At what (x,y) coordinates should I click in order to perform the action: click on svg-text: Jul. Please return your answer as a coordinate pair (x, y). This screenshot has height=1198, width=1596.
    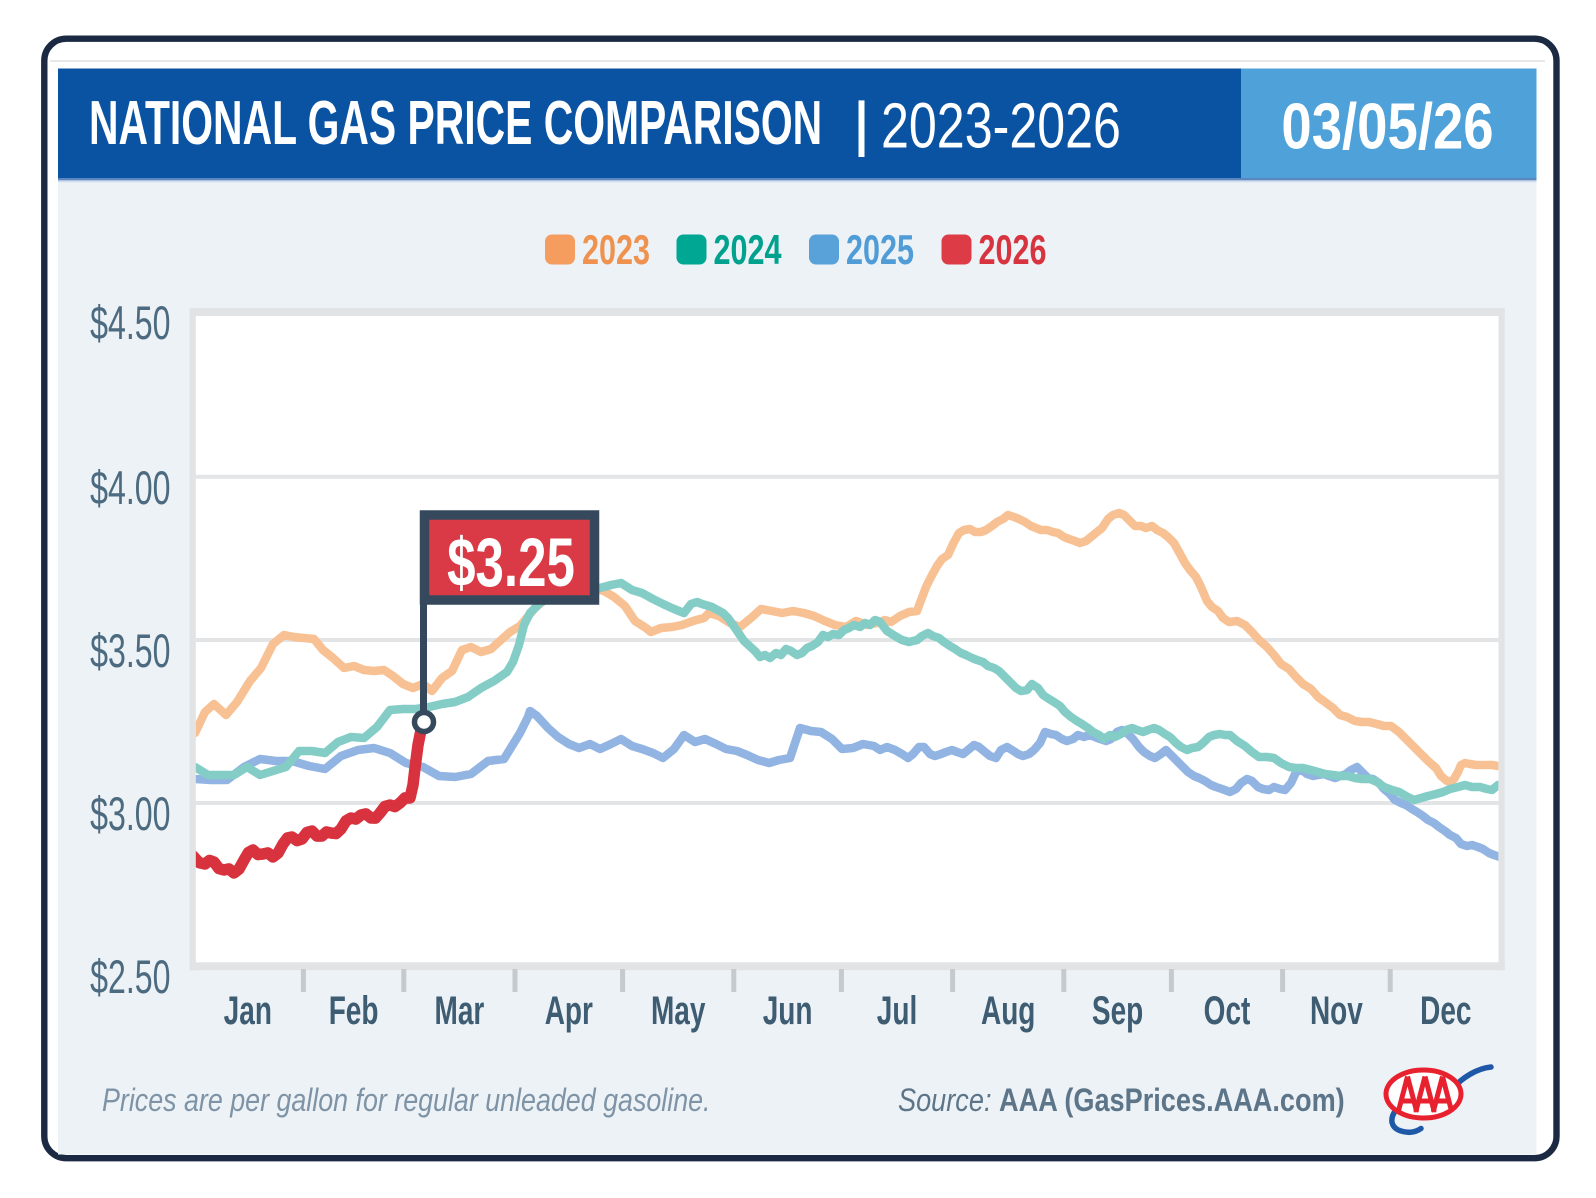
    Looking at the image, I should click on (897, 1011).